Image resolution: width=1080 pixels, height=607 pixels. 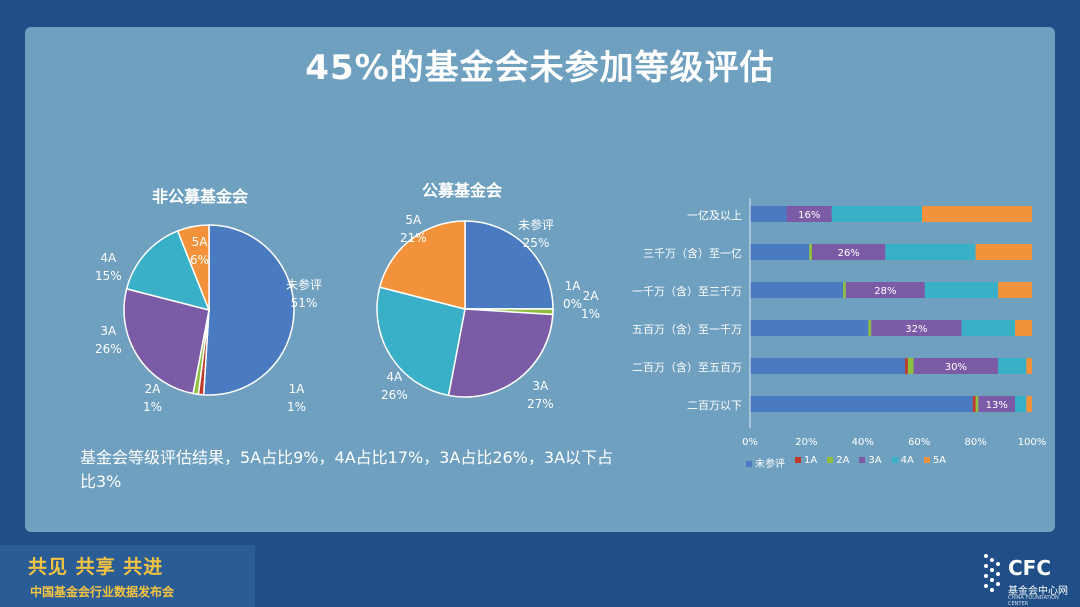 I want to click on bar-data-label: 26%, so click(x=849, y=253).